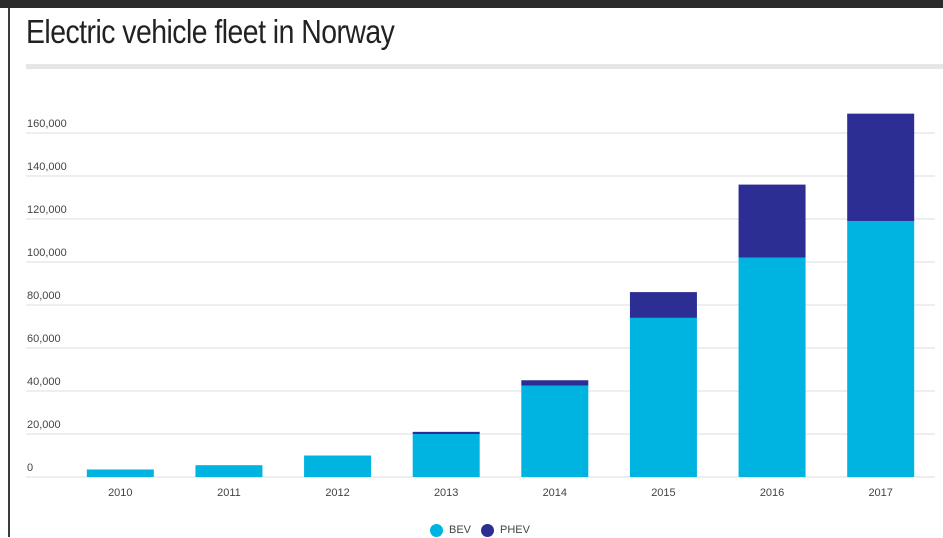 This screenshot has width=943, height=538. I want to click on y-tick-label: 60,000, so click(44, 339).